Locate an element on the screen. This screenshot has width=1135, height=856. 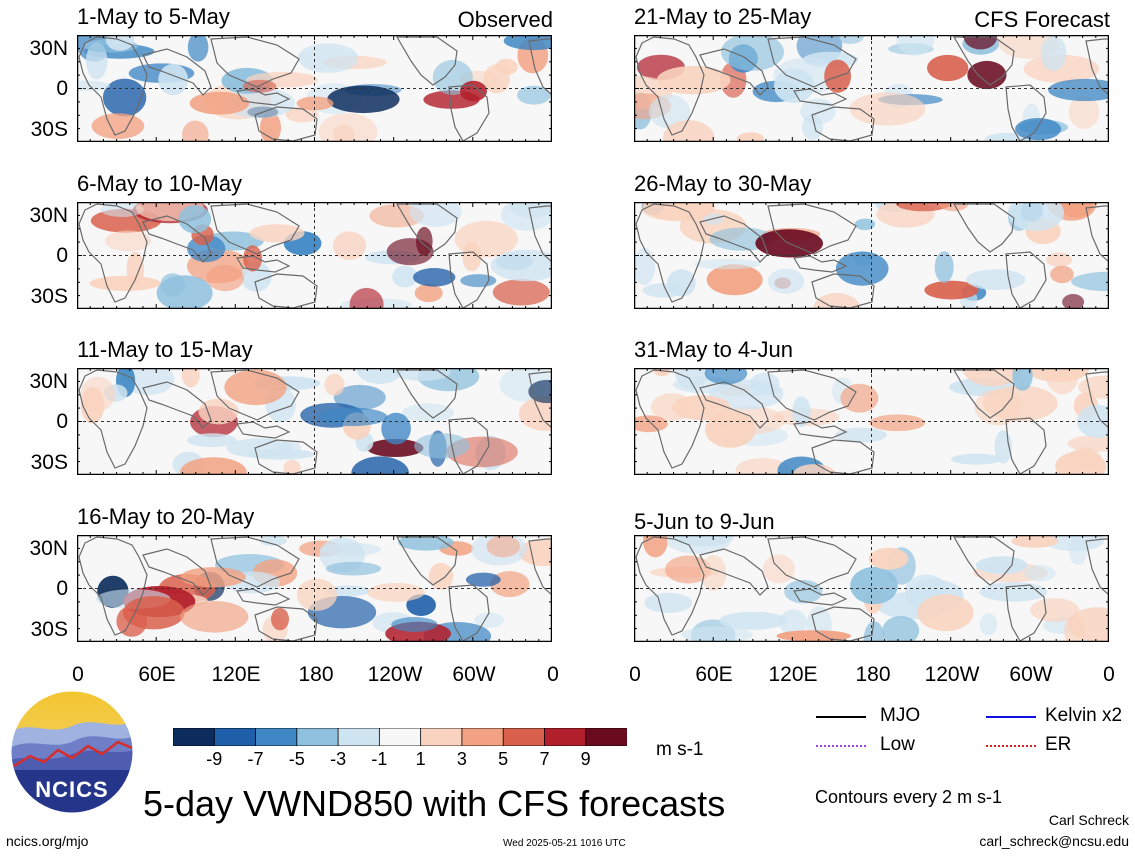
lat-label: 30N is located at coordinates (48, 381).